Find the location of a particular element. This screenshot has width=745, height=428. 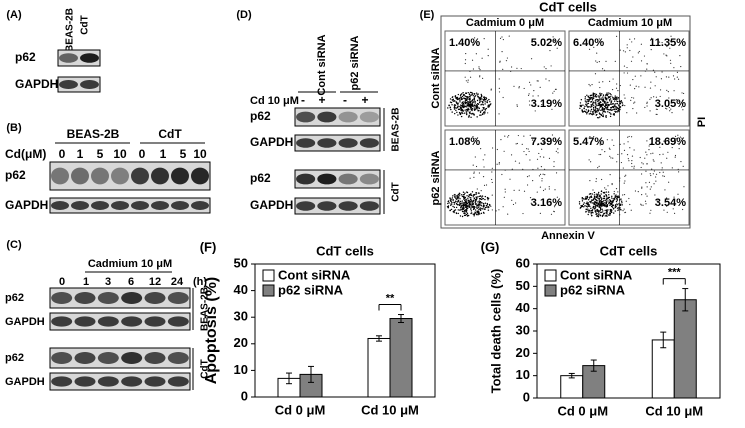

label: 18.69% is located at coordinates (668, 142).